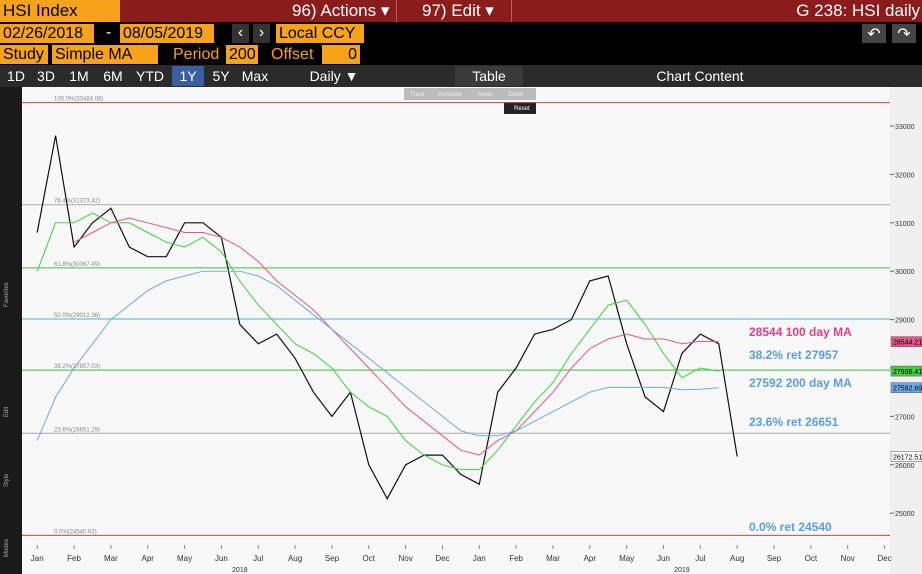 This screenshot has height=574, width=922. What do you see at coordinates (111, 558) in the screenshot?
I see `x-tick-label: Mar` at bounding box center [111, 558].